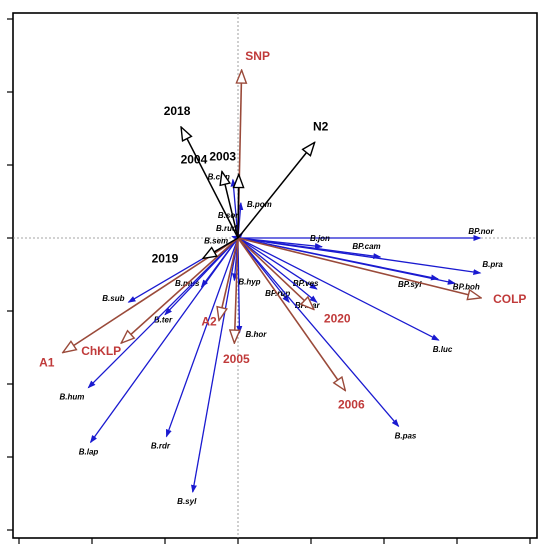  Describe the element at coordinates (280, 243) in the screenshot. I see `species-arrow-b-jon` at that location.